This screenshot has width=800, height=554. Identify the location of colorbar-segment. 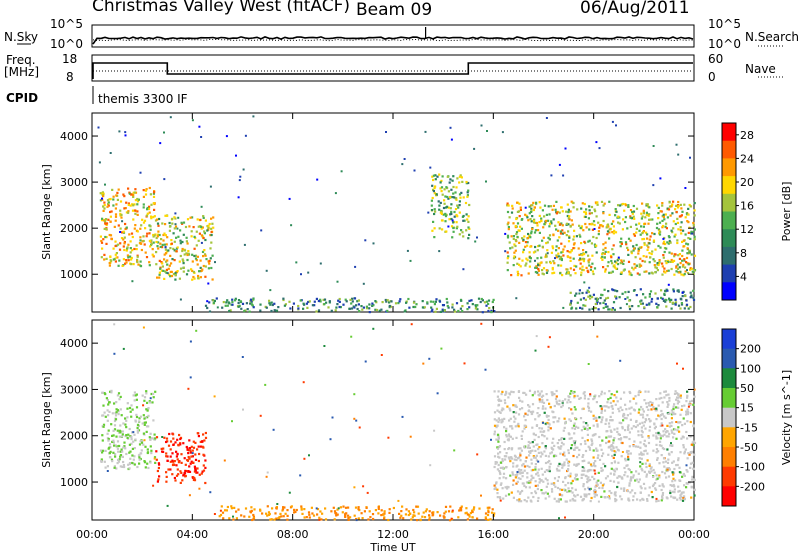
(729, 291).